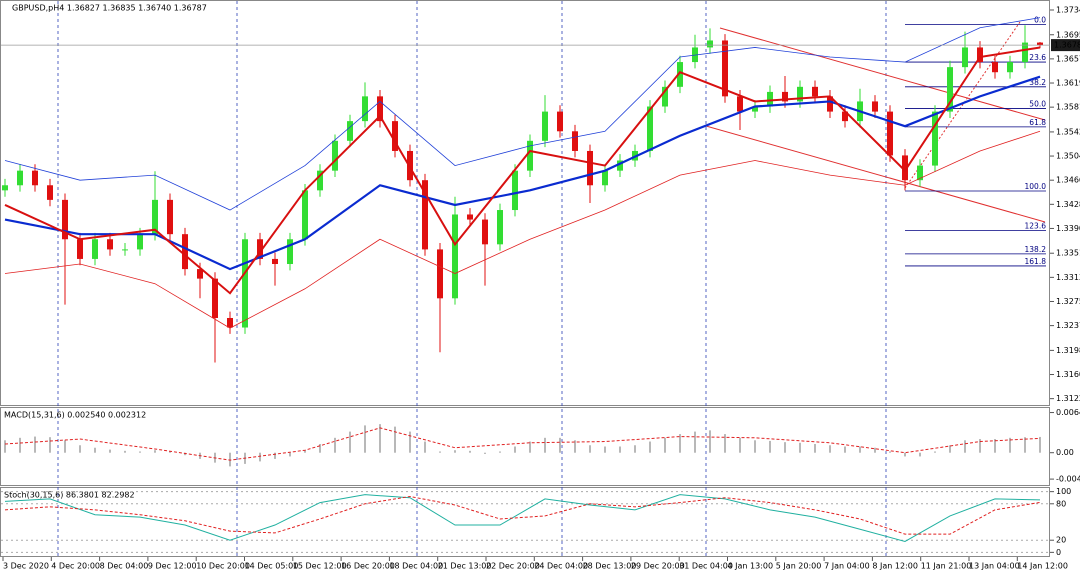  I want to click on y-tick-label: 1.35420, so click(1068, 131).